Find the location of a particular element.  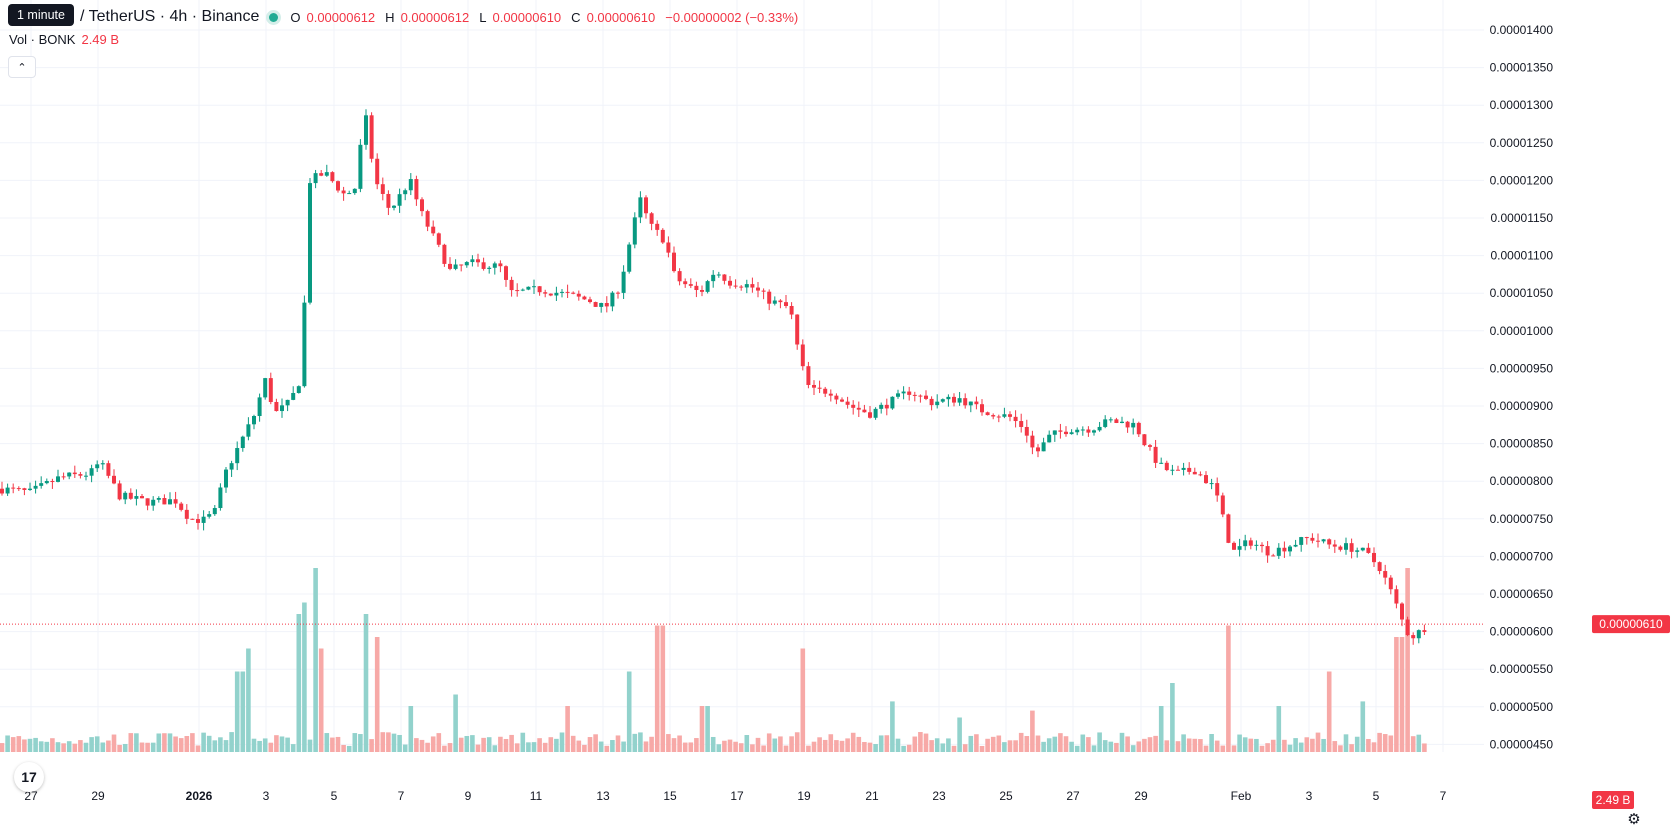

symbol-title: / TetherUS · 4h · Binance is located at coordinates (170, 16).